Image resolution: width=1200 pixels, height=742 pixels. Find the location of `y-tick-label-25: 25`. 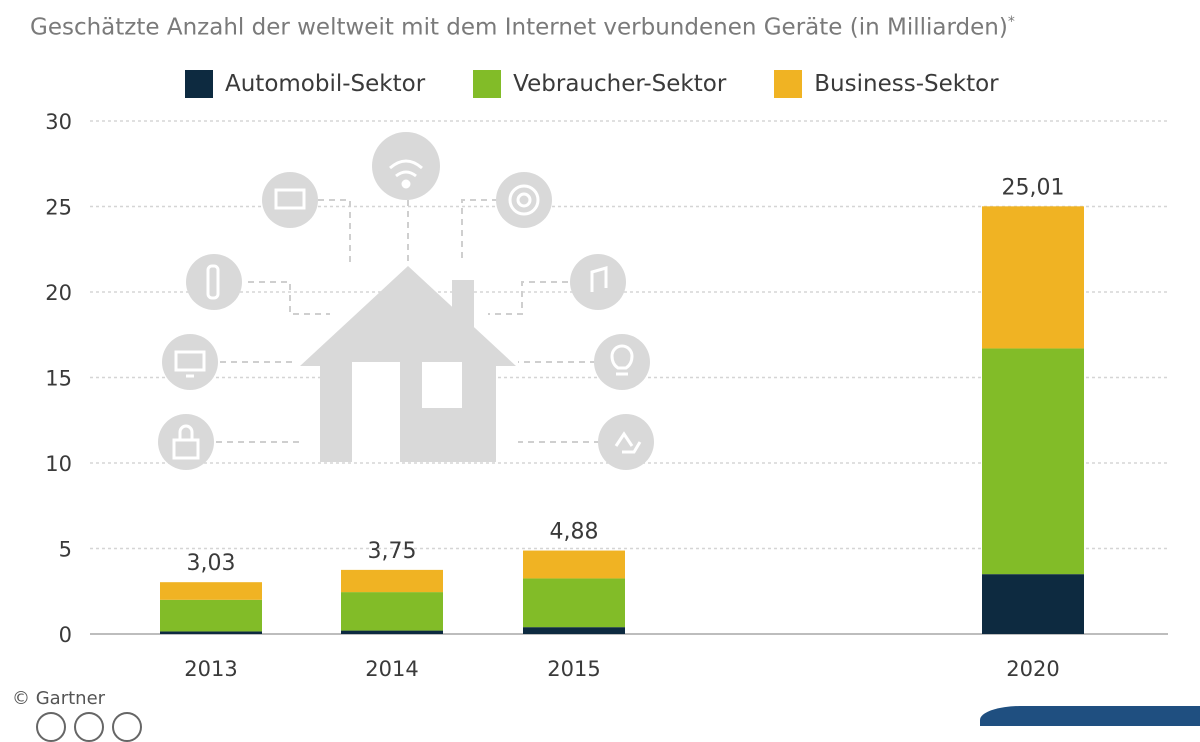

y-tick-label-25: 25 is located at coordinates (58, 208).